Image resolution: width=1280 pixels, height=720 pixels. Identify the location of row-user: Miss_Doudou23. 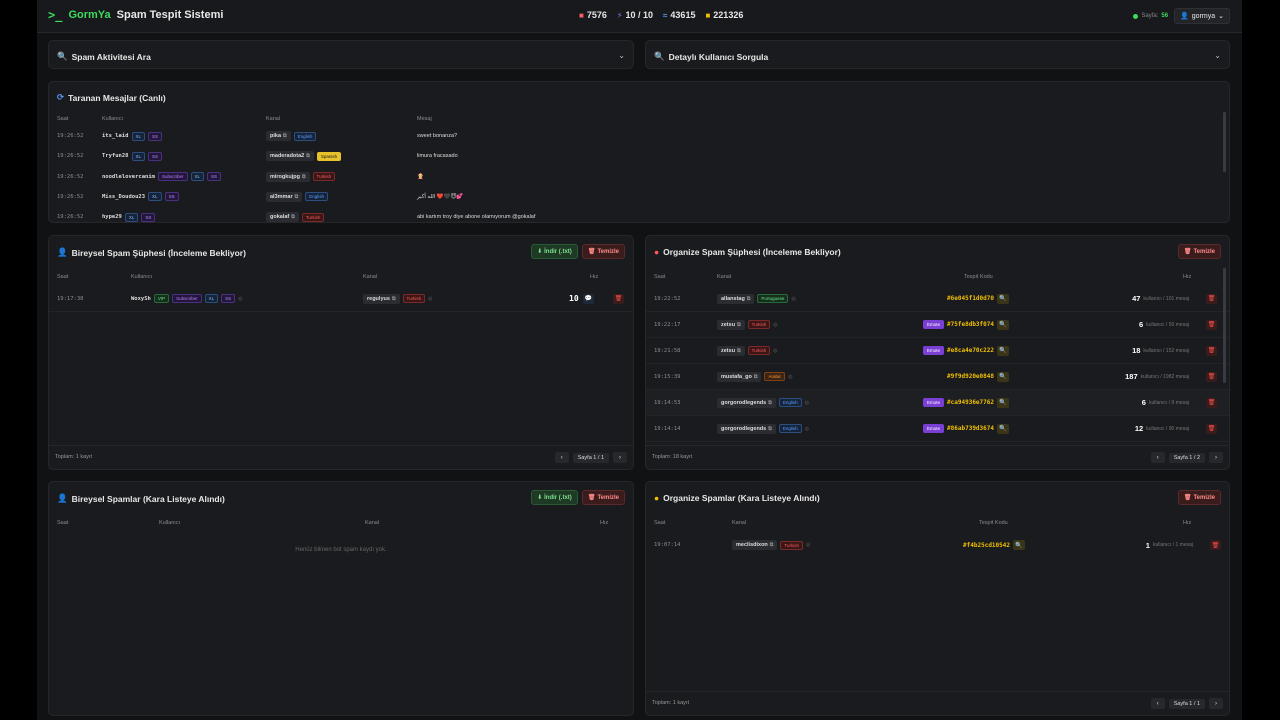
(124, 196).